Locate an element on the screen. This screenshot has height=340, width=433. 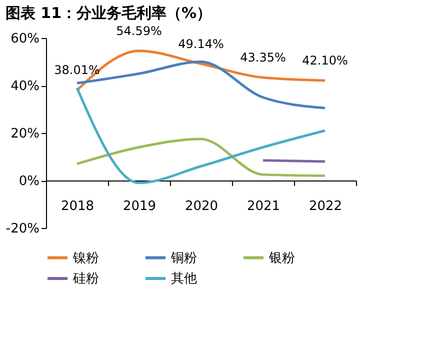
x-tick-label: 2021 is located at coordinates (263, 206).